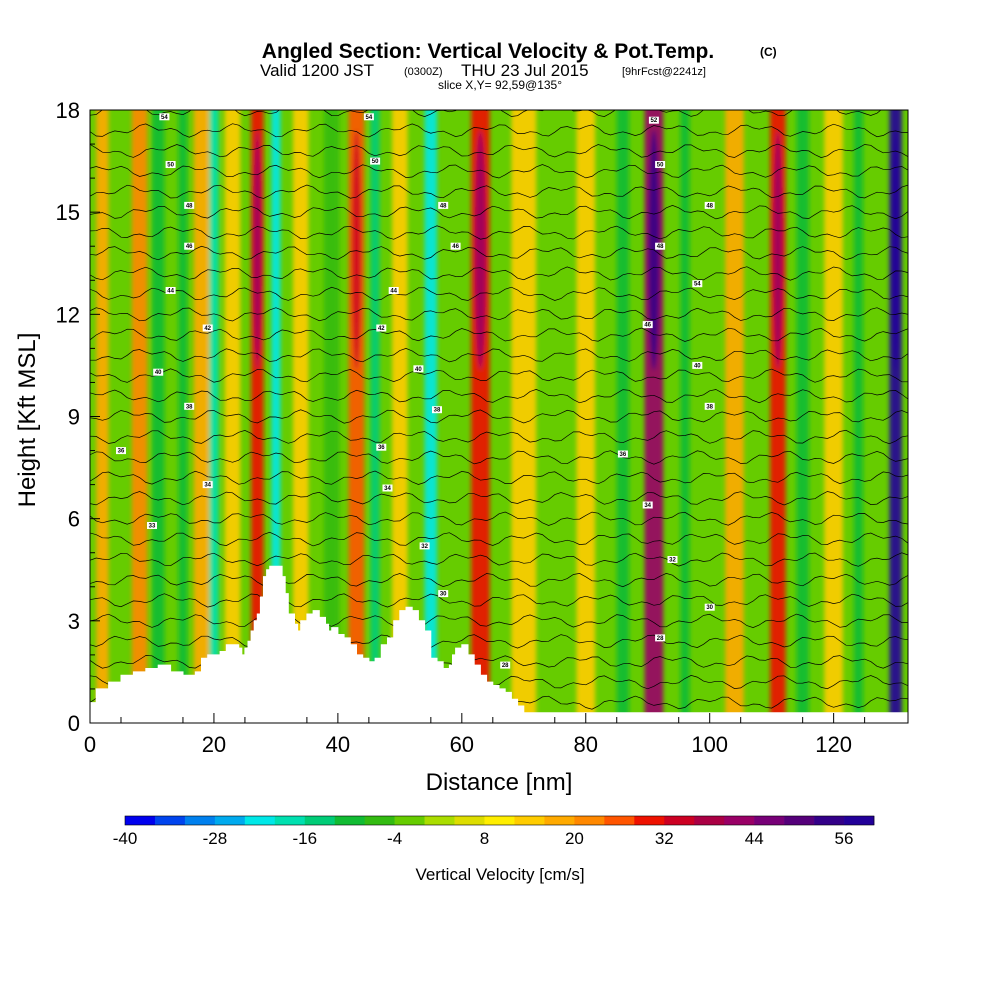 This screenshot has width=1000, height=1000. What do you see at coordinates (499, 820) in the screenshot?
I see `colorbar-frame` at bounding box center [499, 820].